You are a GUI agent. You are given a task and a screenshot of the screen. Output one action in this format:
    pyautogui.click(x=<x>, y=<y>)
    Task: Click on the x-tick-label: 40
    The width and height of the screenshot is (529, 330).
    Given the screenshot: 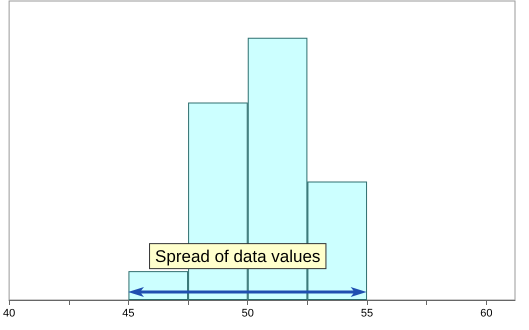 What is the action you would take?
    pyautogui.click(x=9, y=314)
    